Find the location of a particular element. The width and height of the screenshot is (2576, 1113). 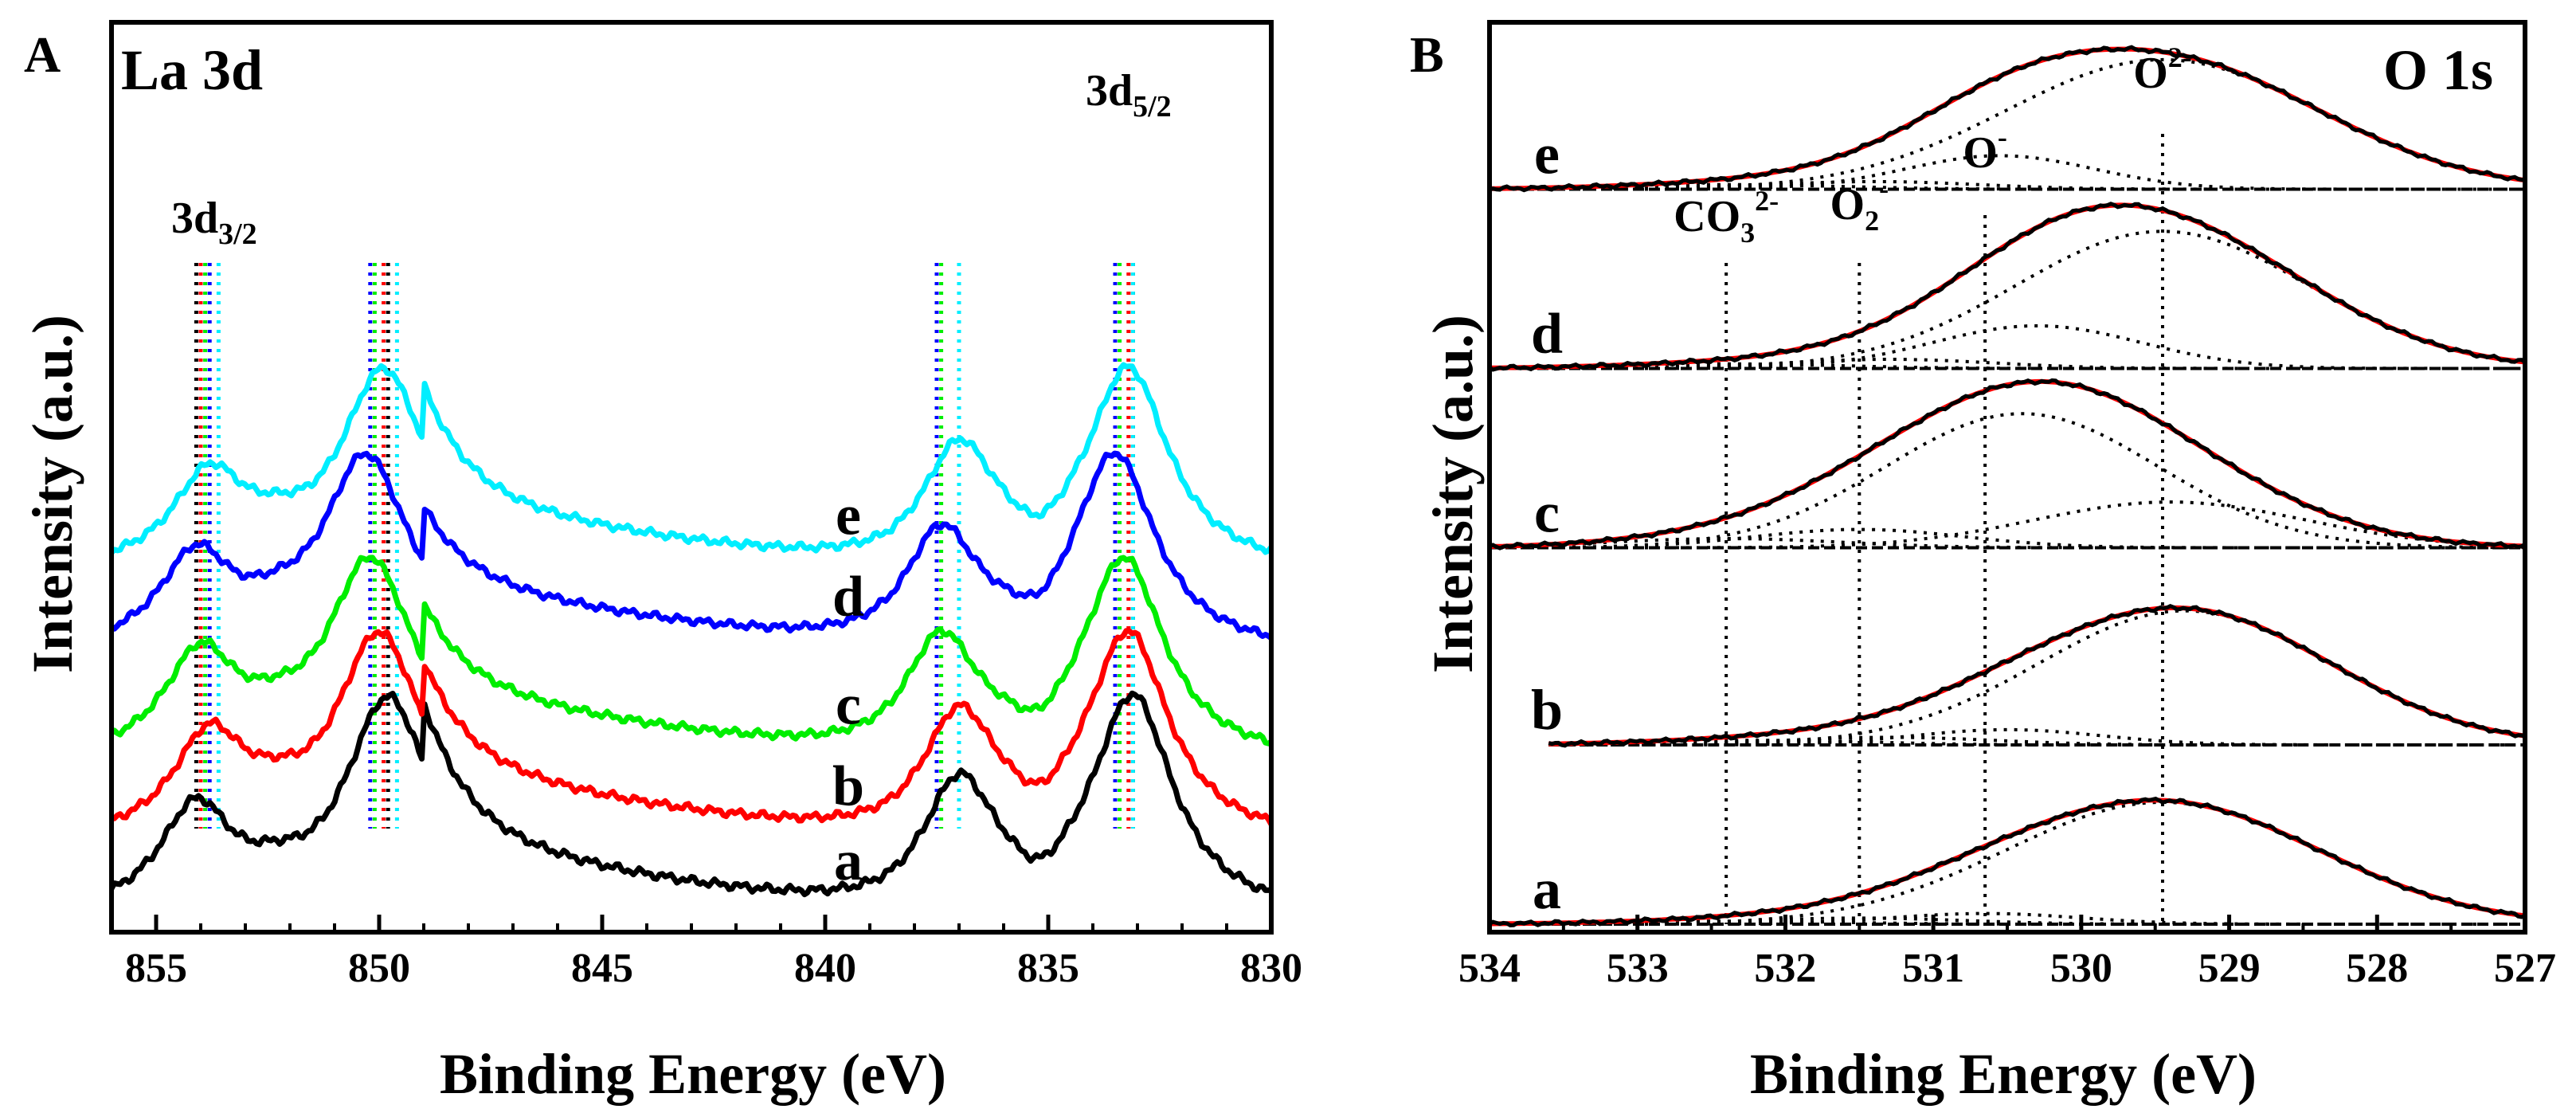

panel-b-fit-b is located at coordinates (2037, 676).